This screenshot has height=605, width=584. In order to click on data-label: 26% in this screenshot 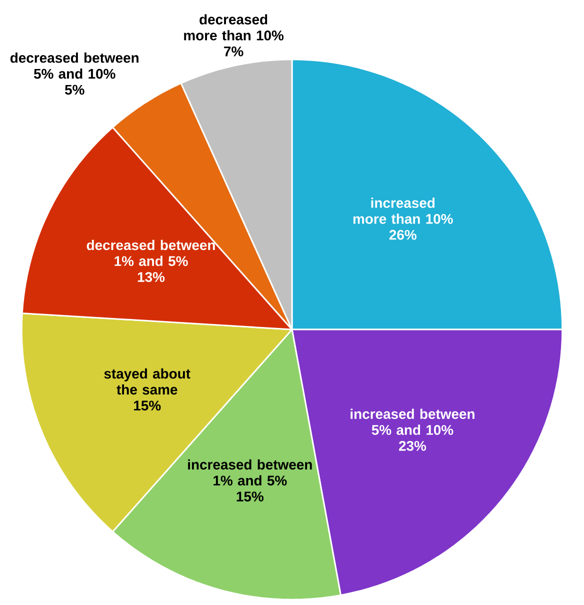, I will do `click(402, 235)`.